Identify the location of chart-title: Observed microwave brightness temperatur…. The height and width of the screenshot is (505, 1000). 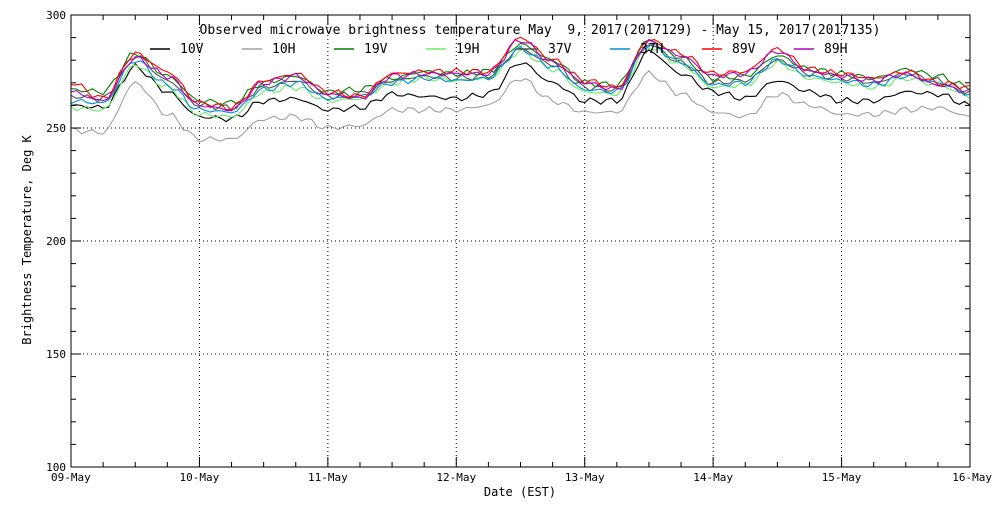
(540, 30).